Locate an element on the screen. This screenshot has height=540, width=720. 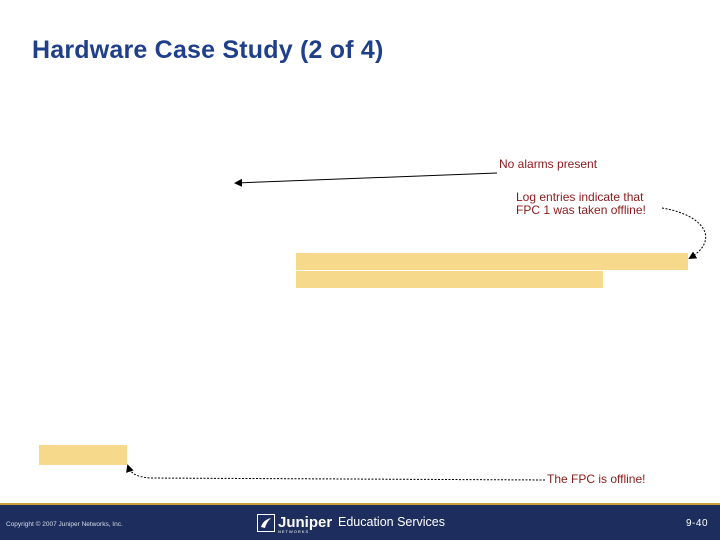
page-number: 9-40 is located at coordinates (696, 523).